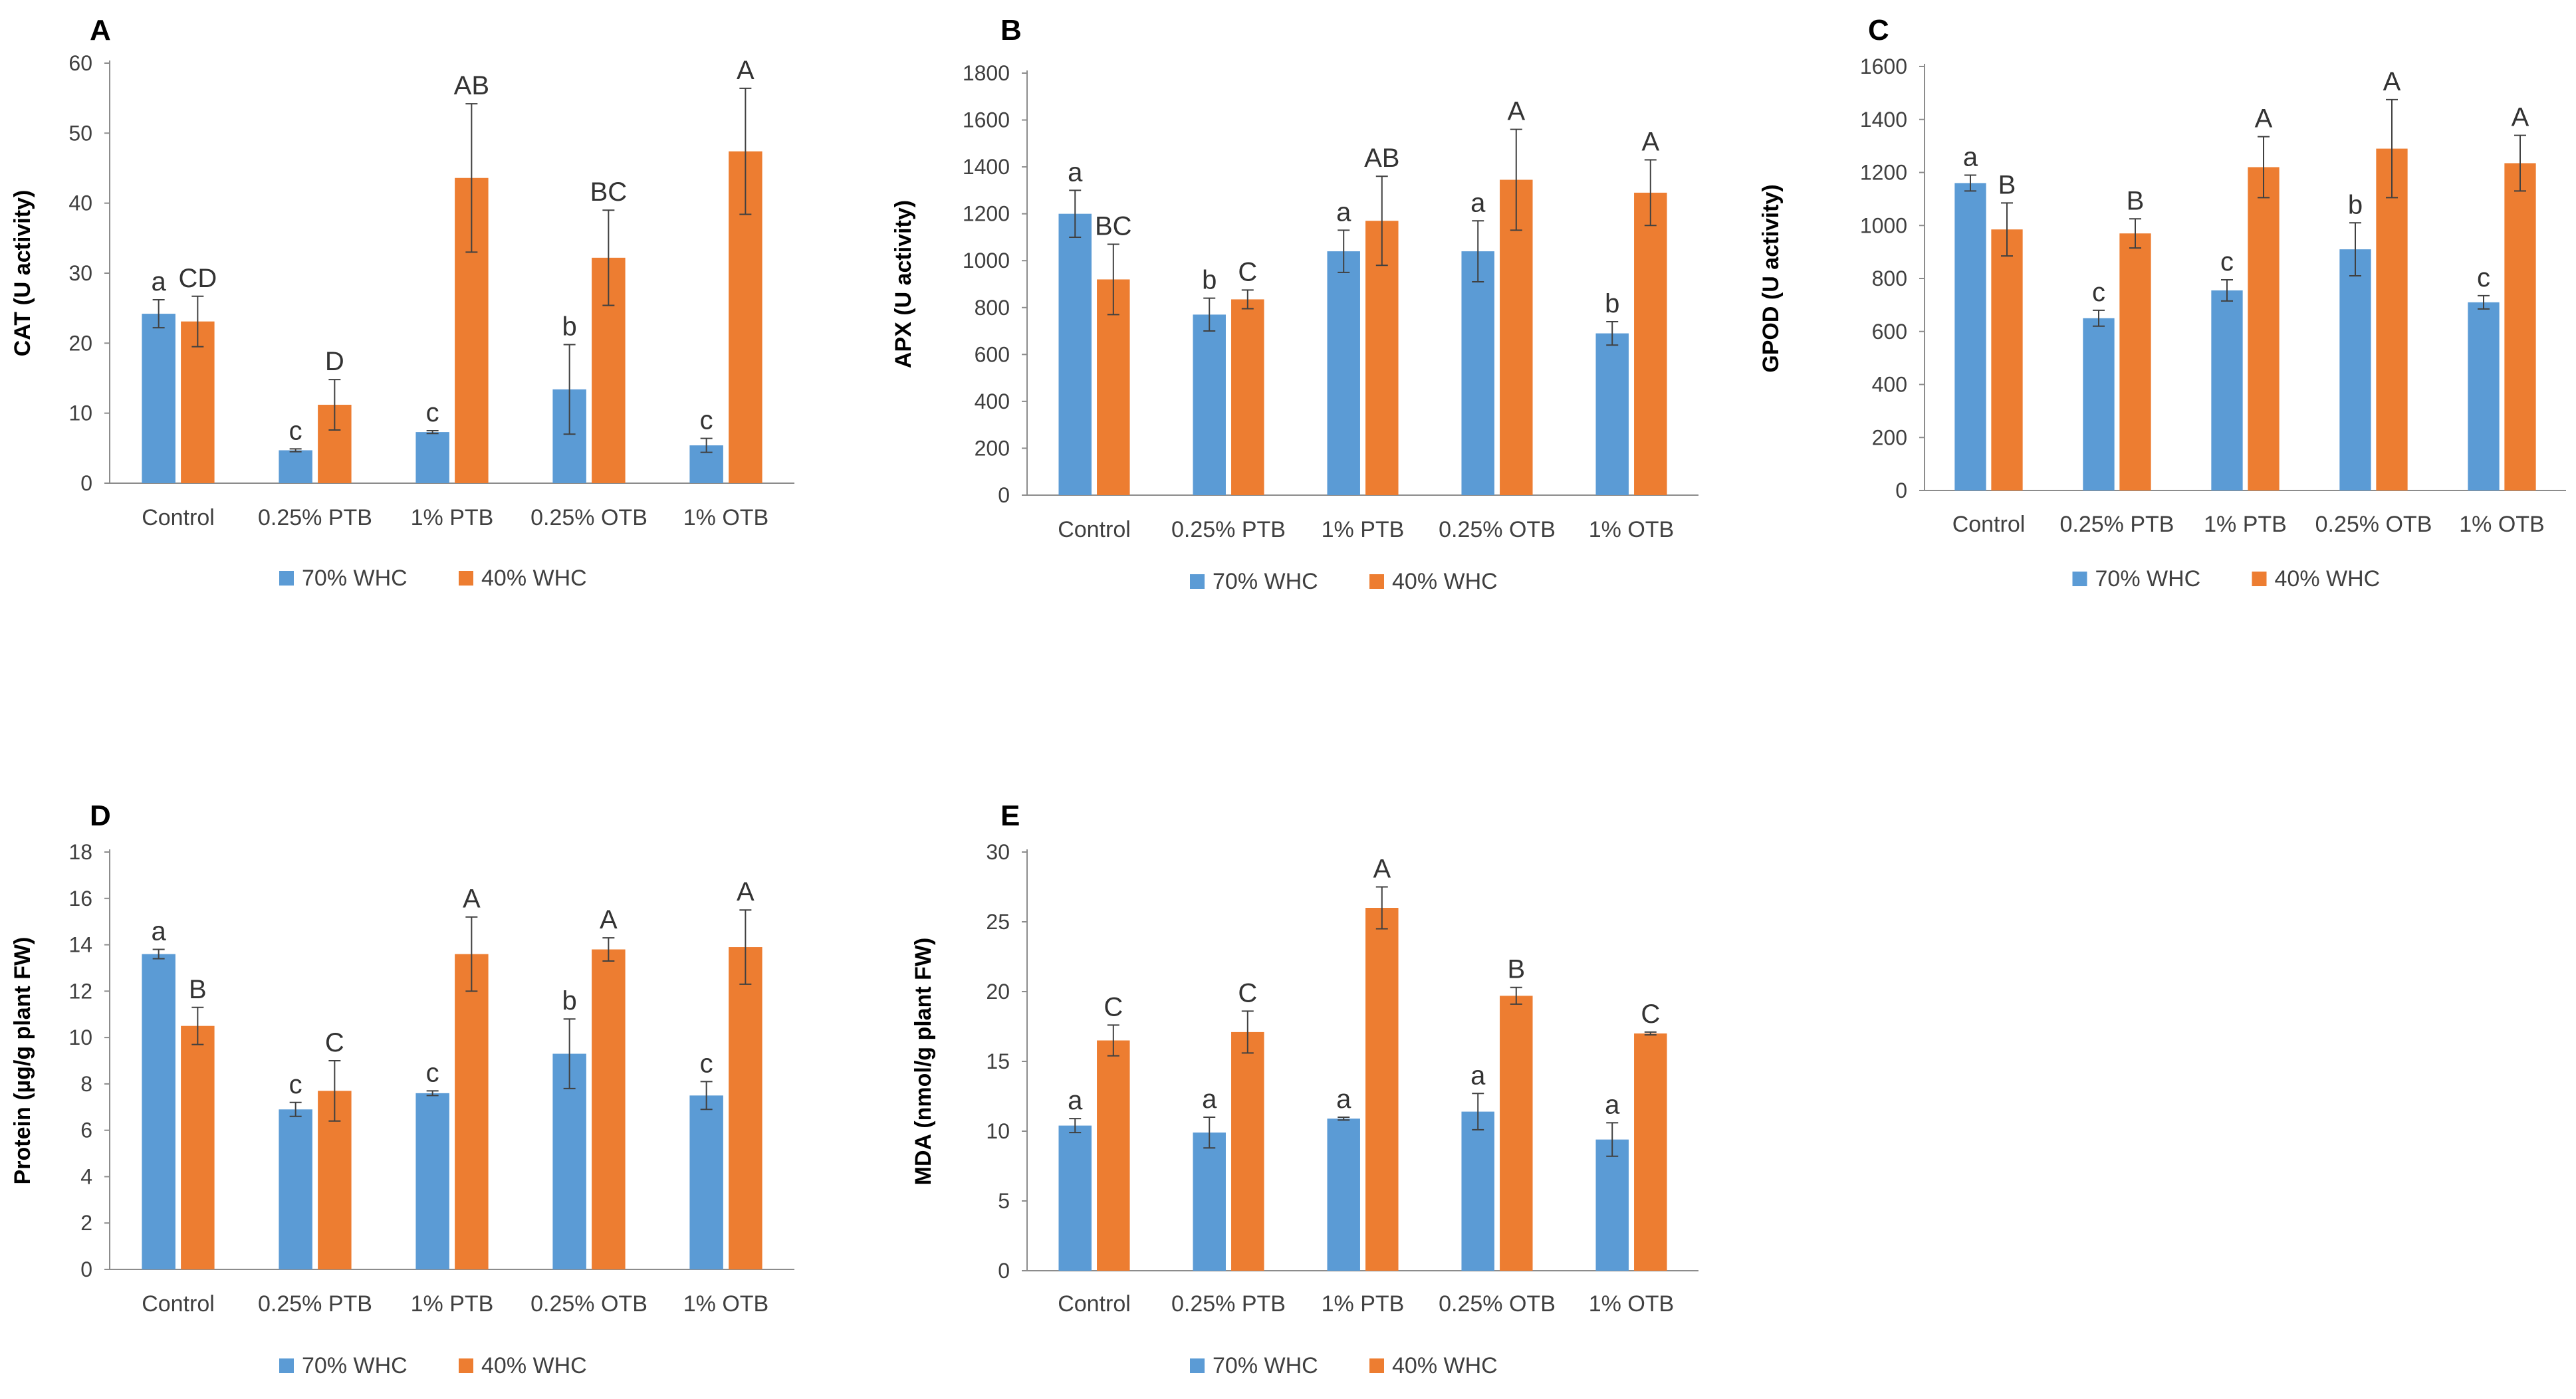 The image size is (2576, 1399). What do you see at coordinates (998, 992) in the screenshot?
I see `panel-e-y-tick-label: 20` at bounding box center [998, 992].